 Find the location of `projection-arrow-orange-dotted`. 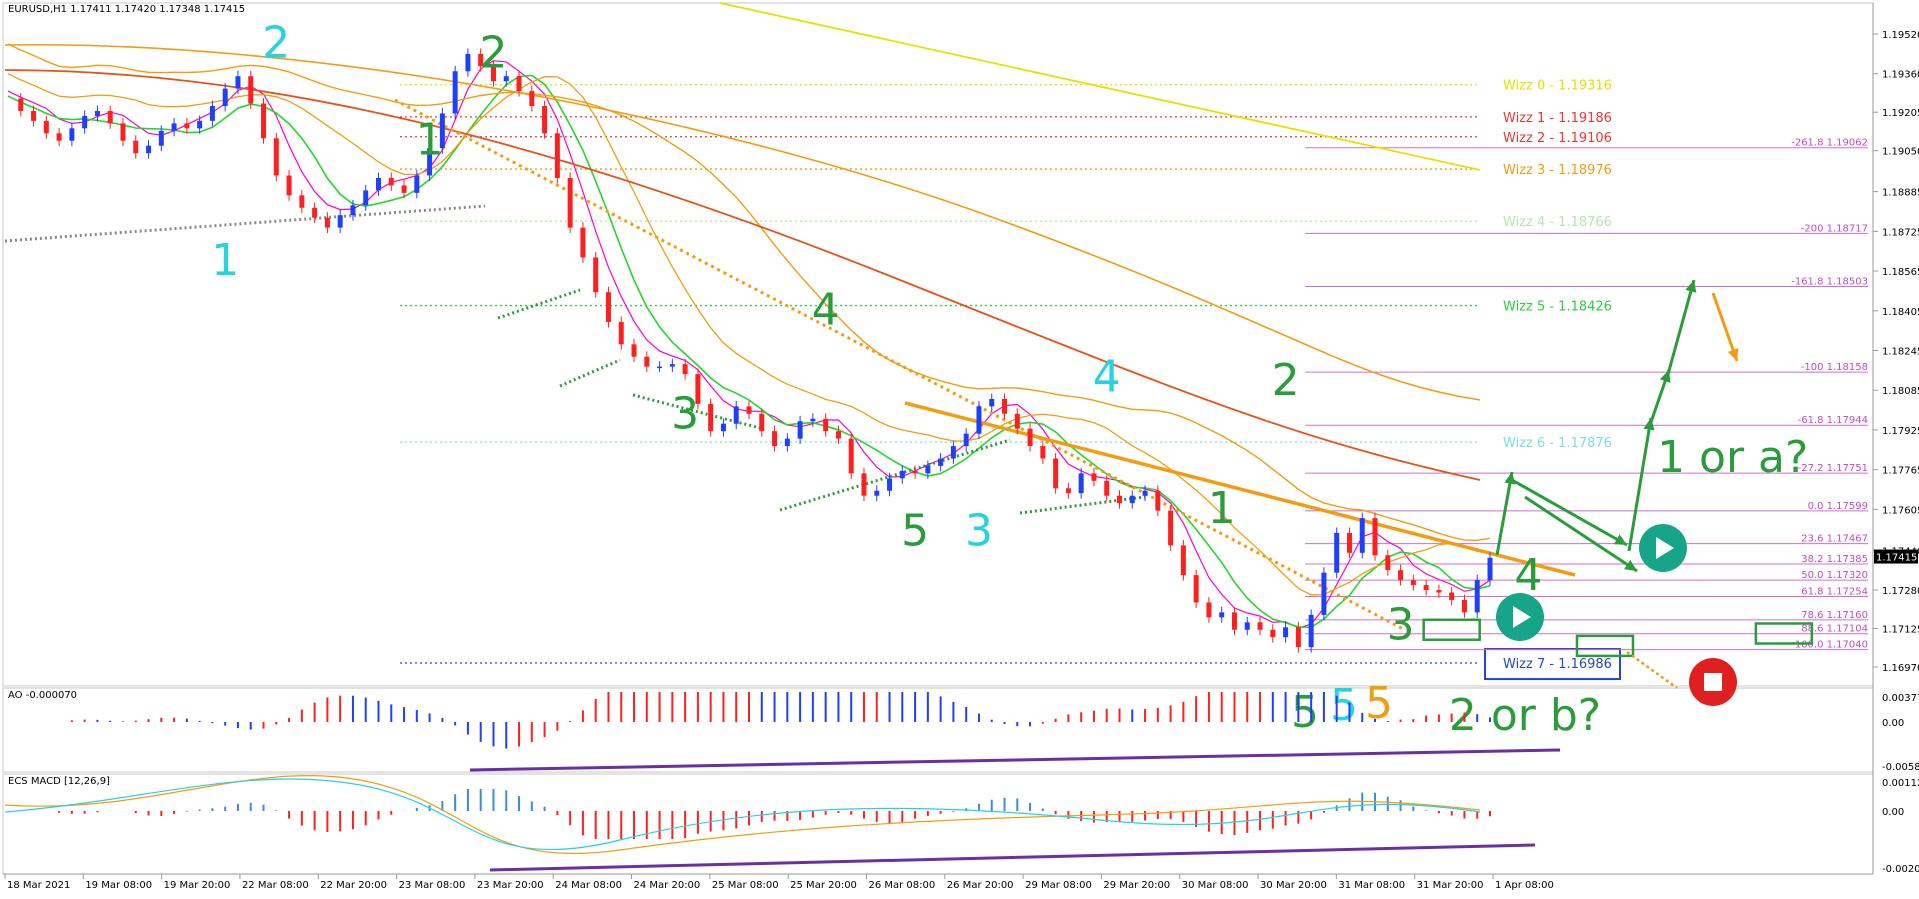

projection-arrow-orange-dotted is located at coordinates (1652, 670).